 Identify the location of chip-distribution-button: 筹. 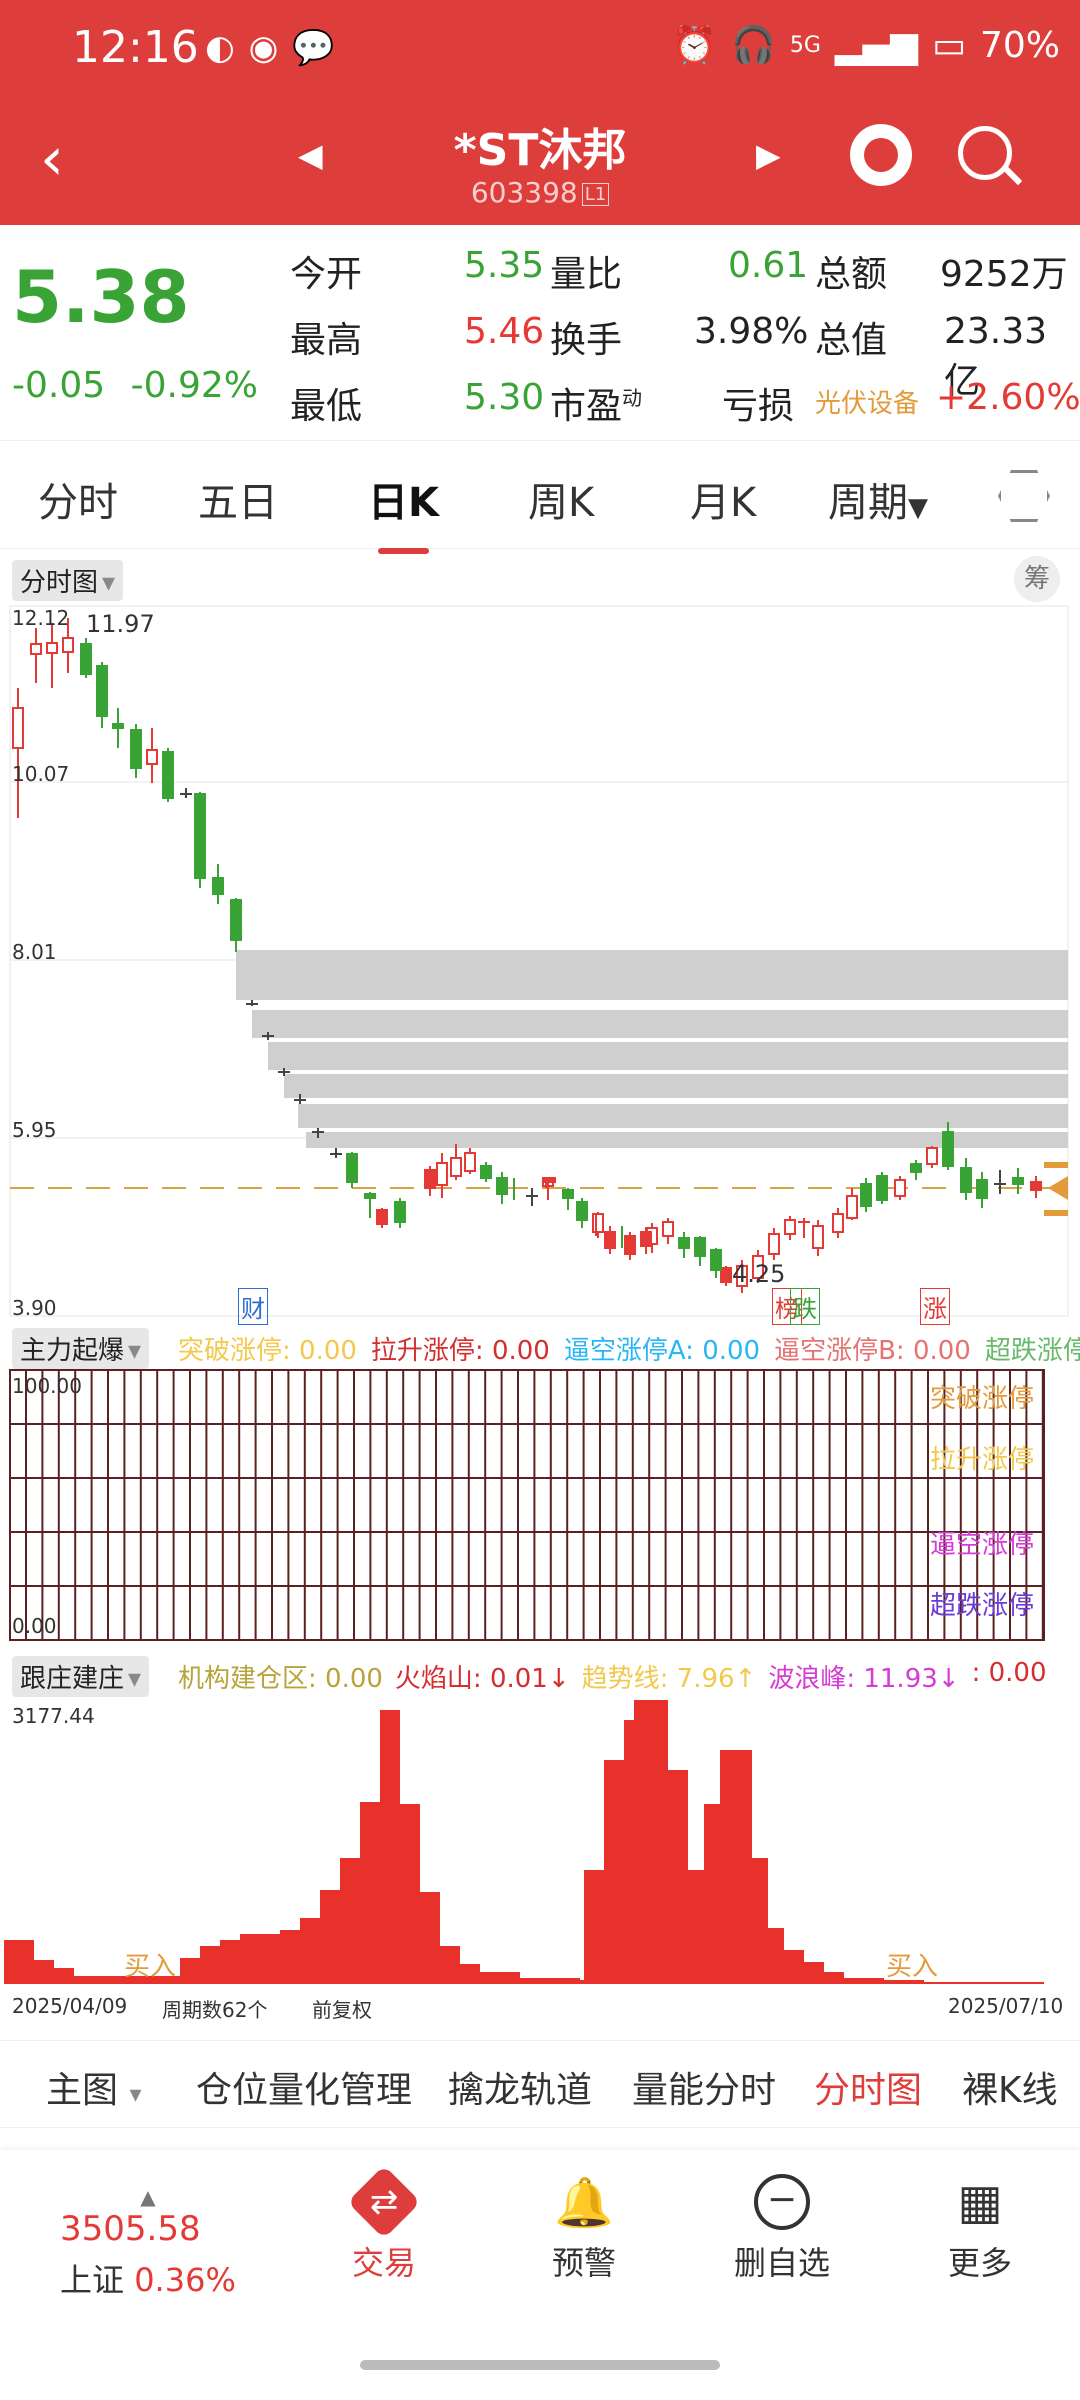
(1037, 579).